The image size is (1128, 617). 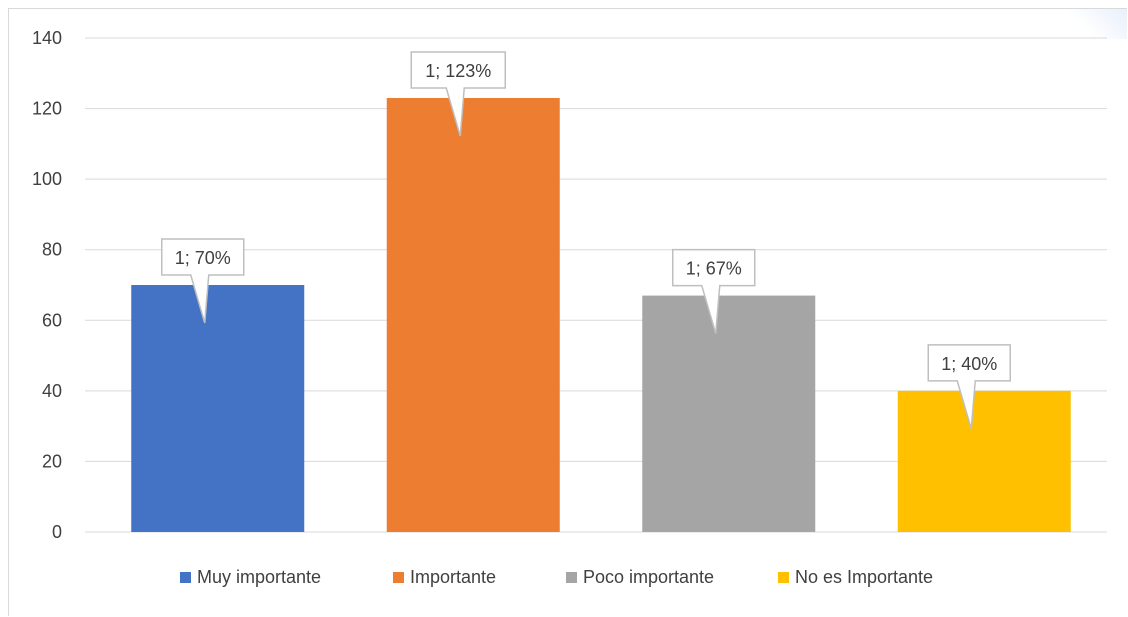 I want to click on y-axis-tick-labels: 0 20 40 60 80 100 120 140, so click(x=47, y=285).